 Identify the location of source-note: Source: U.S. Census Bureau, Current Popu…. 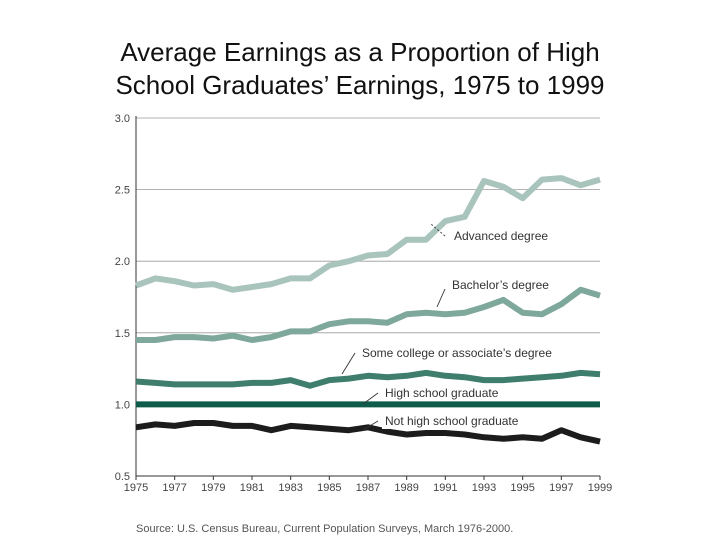
(325, 529).